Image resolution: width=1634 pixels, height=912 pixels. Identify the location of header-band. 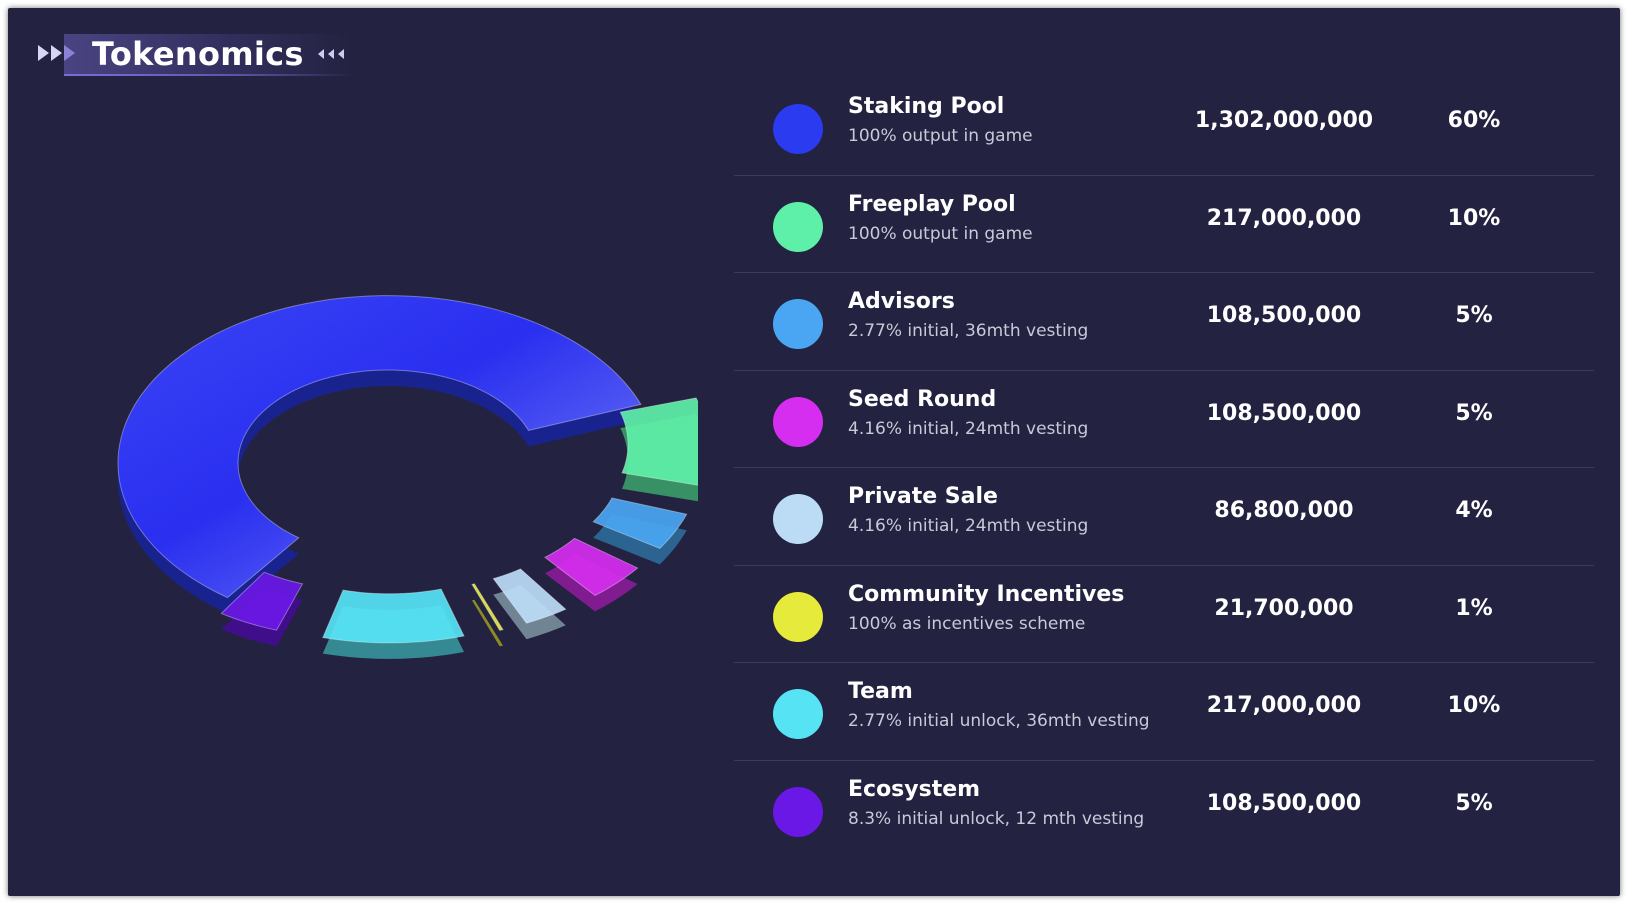
(209, 55).